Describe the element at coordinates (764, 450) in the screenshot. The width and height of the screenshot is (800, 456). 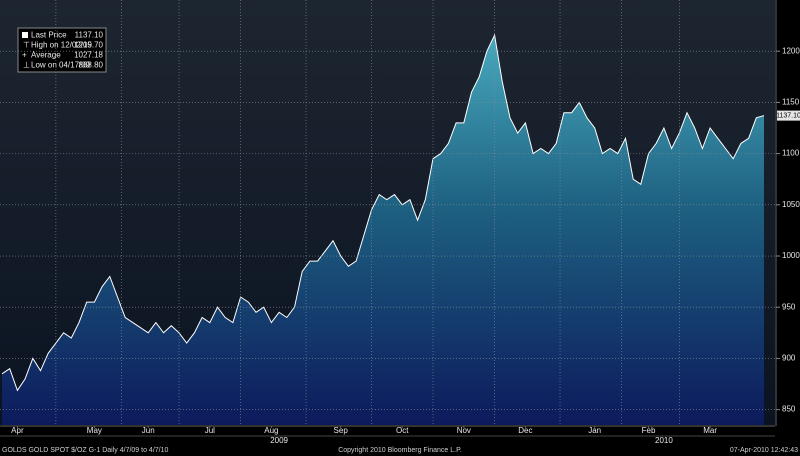
I see `footer-right: 07-Apr-2010 12:42:43` at that location.